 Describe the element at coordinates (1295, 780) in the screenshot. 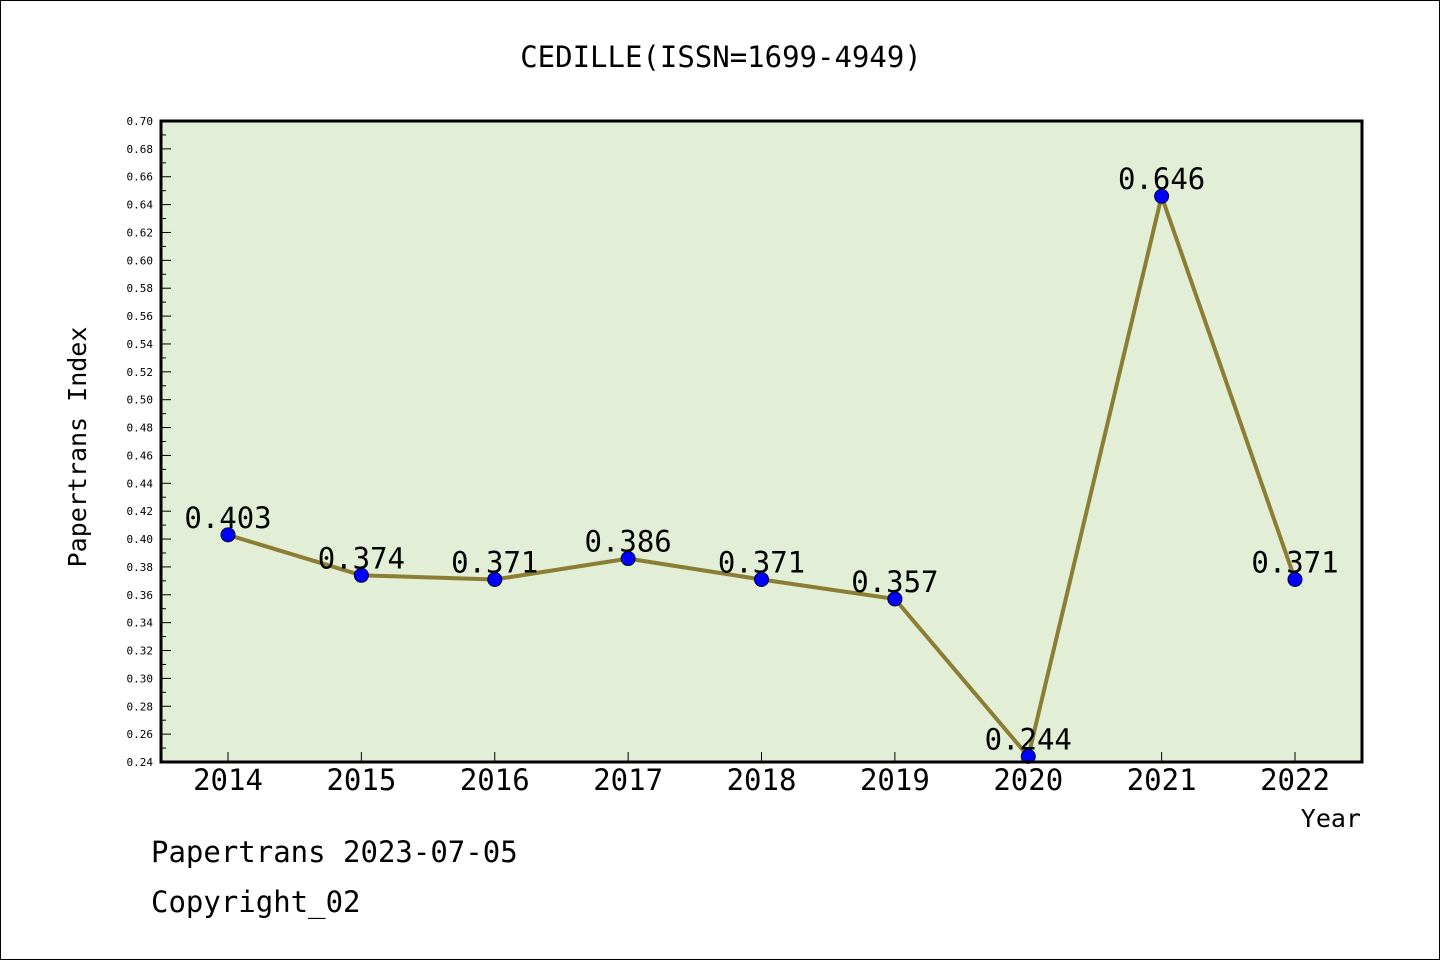

I see `x-tick-label: 2022` at that location.